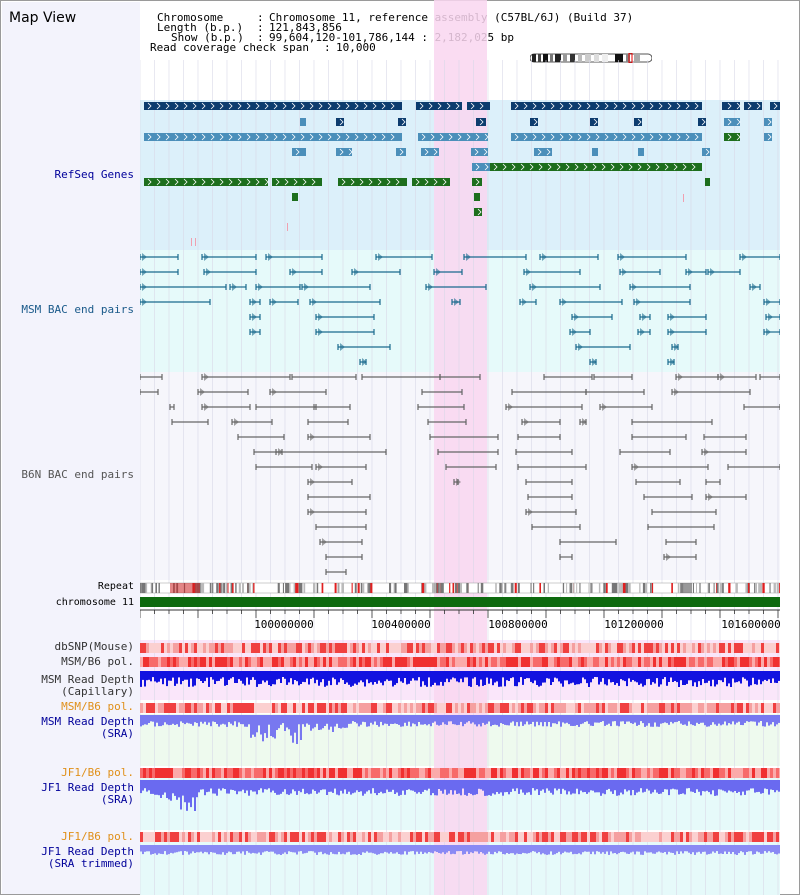  I want to click on chromosome-bar, so click(460, 602).